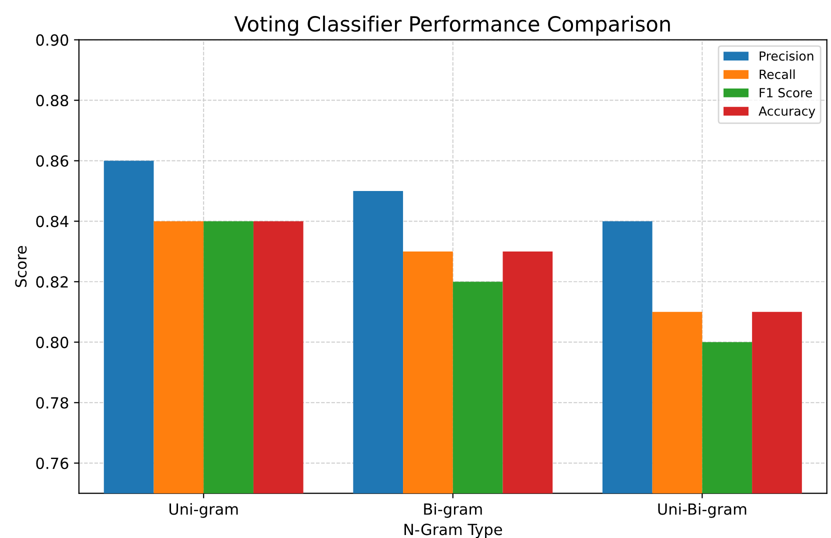  What do you see at coordinates (52, 100) in the screenshot?
I see `y-tick-label: 0.88` at bounding box center [52, 100].